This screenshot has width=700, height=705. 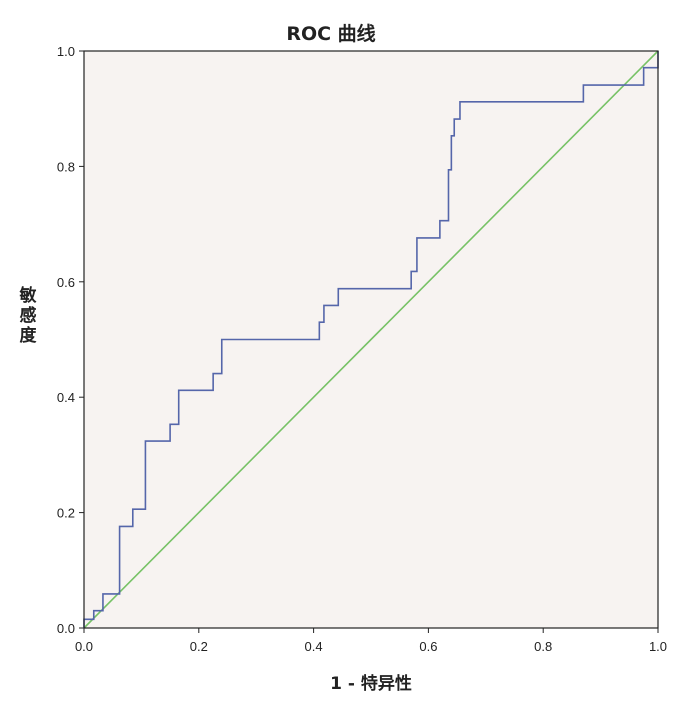 What do you see at coordinates (84, 646) in the screenshot?
I see `x-tick-label: 0.0` at bounding box center [84, 646].